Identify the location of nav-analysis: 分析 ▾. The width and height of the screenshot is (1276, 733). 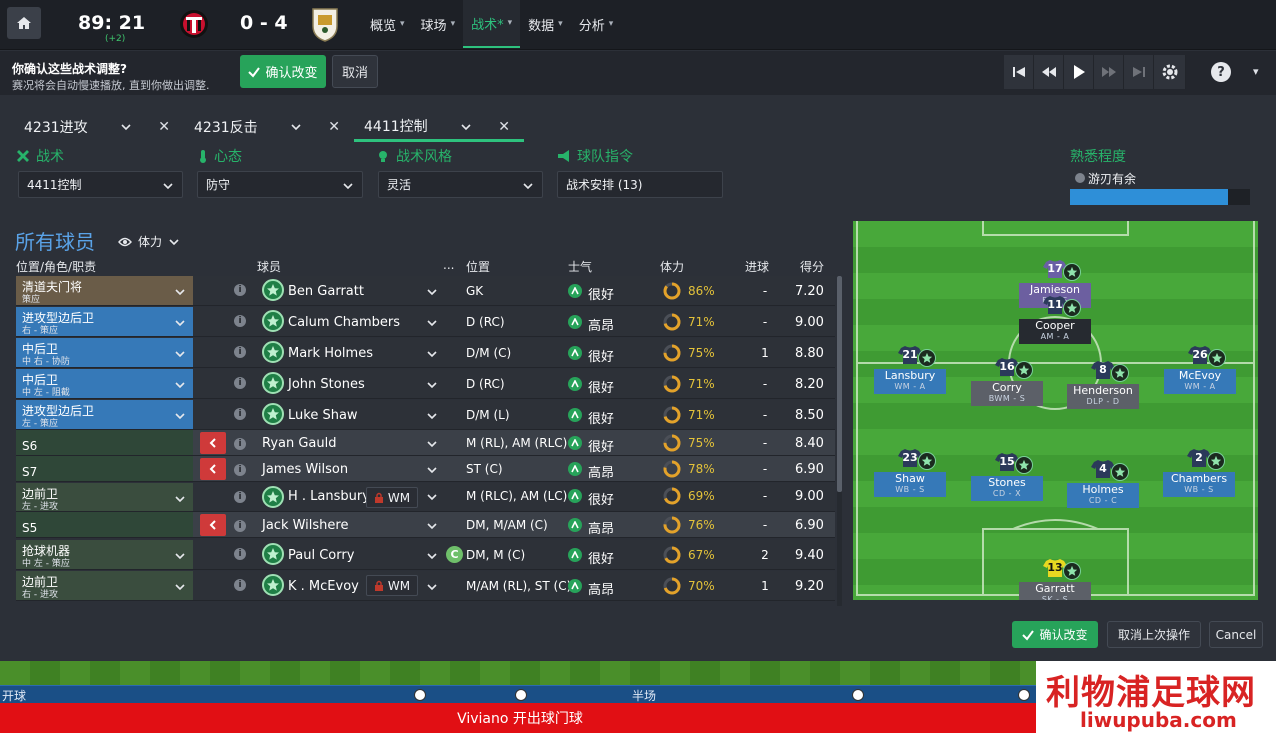
(596, 26).